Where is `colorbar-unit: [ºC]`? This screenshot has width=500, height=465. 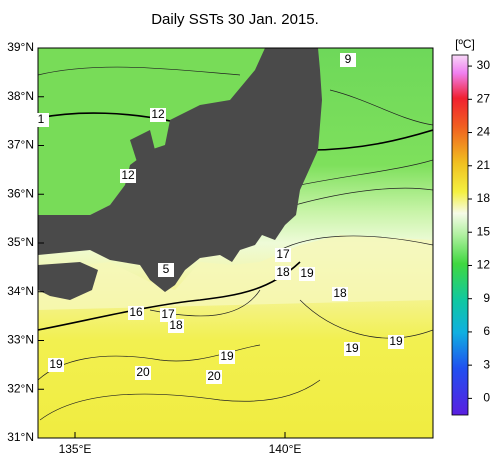
colorbar-unit: [ºC] is located at coordinates (465, 44).